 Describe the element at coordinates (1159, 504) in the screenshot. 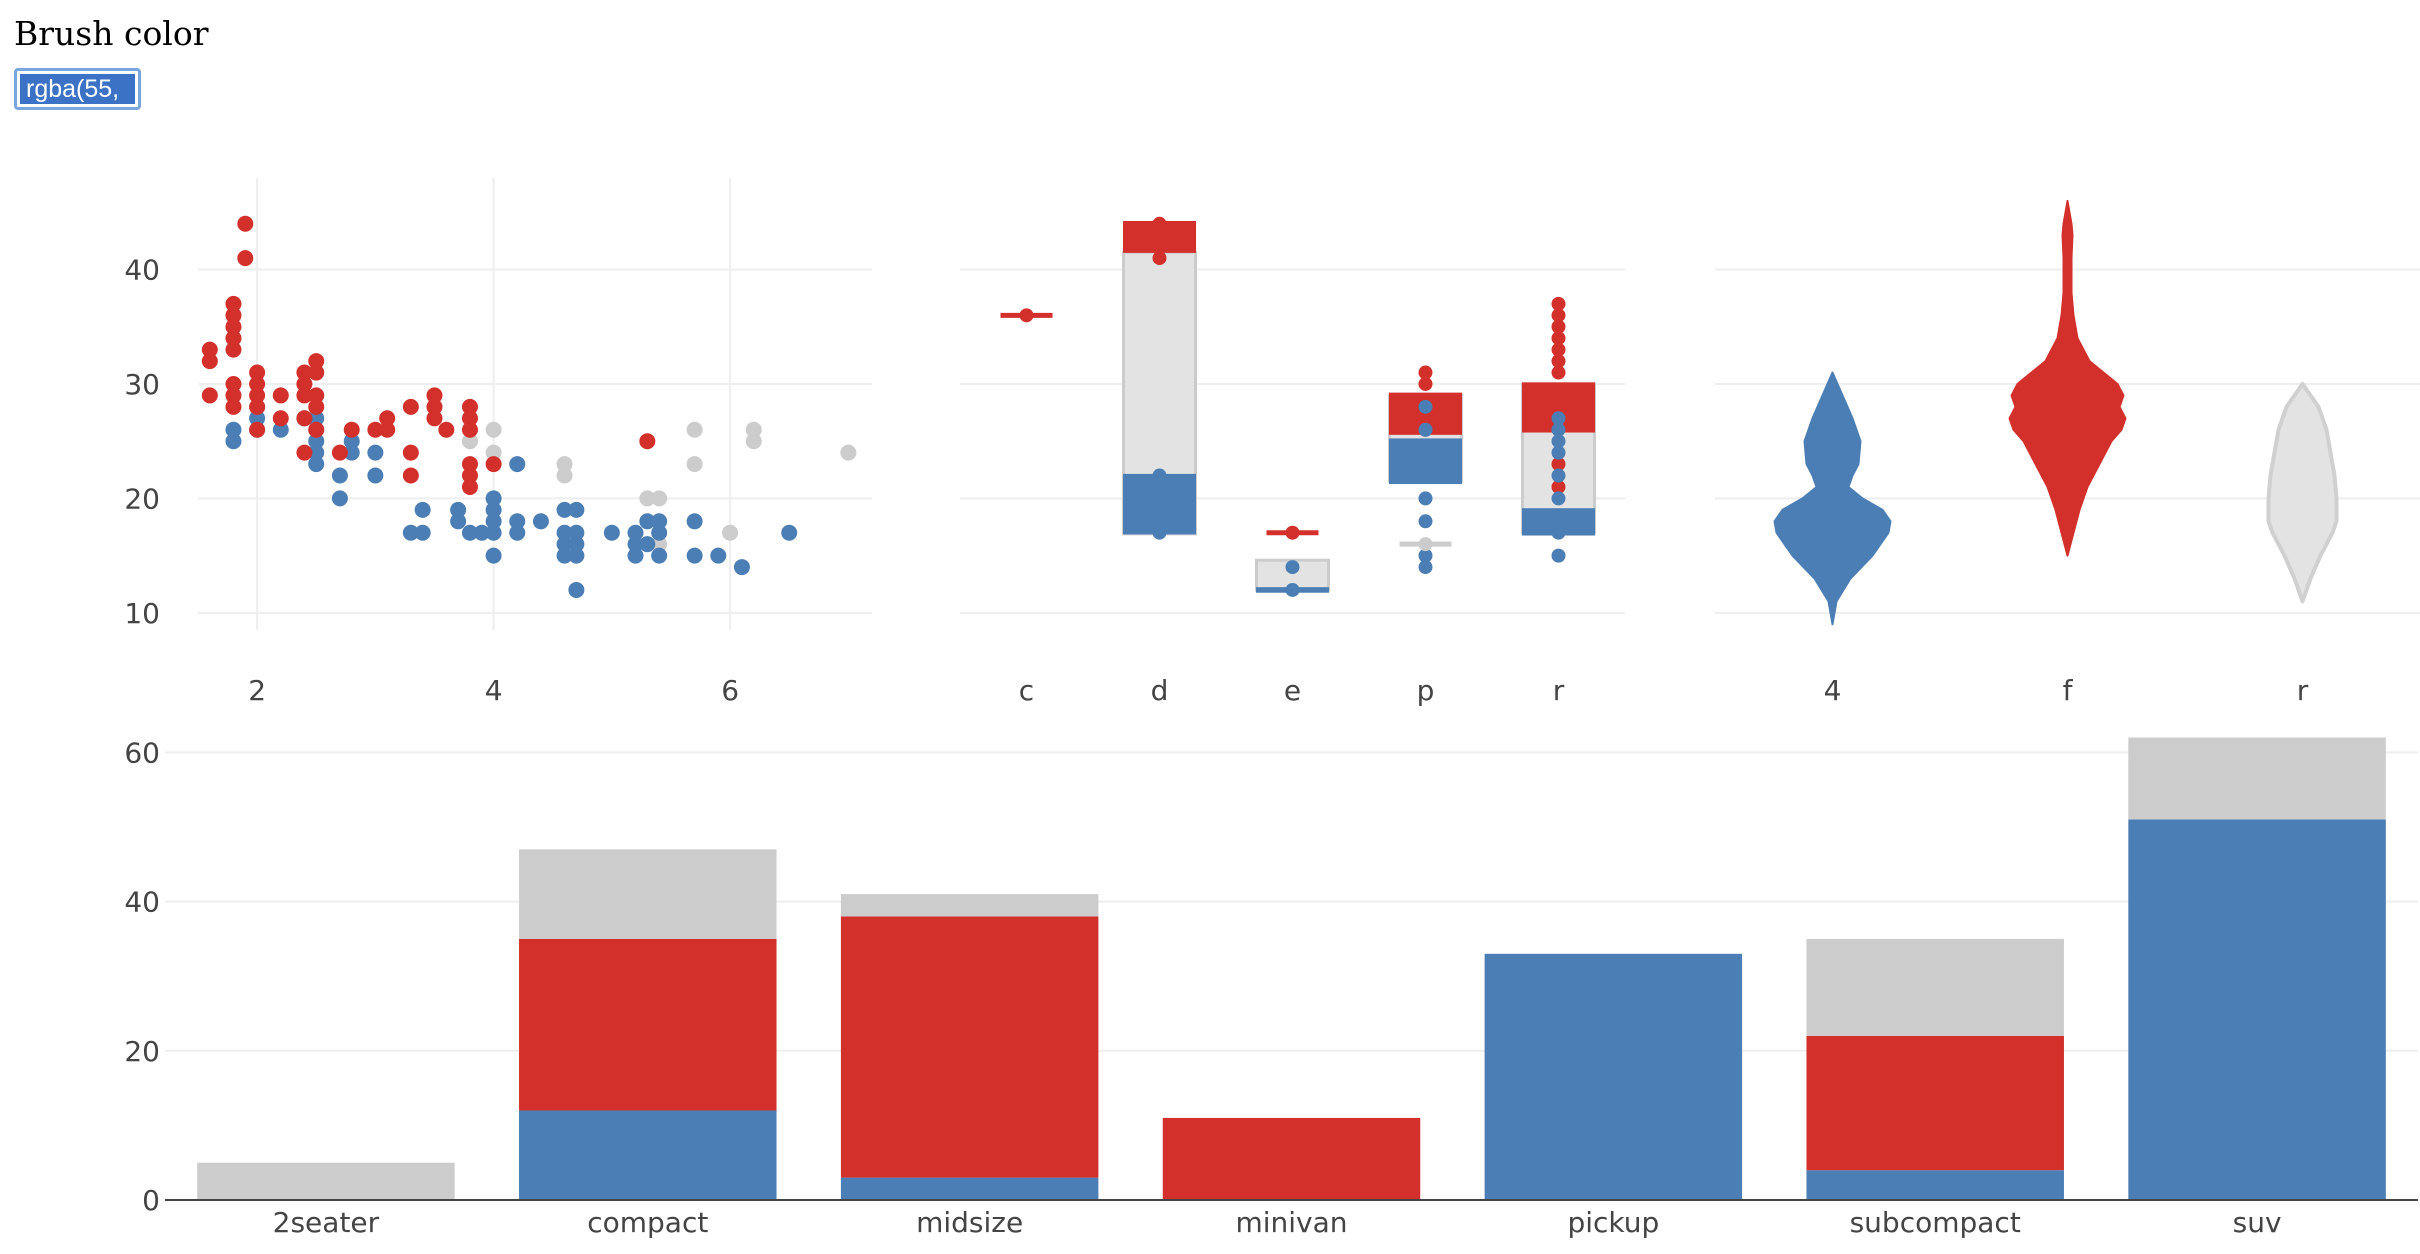

I see `box-d-body` at that location.